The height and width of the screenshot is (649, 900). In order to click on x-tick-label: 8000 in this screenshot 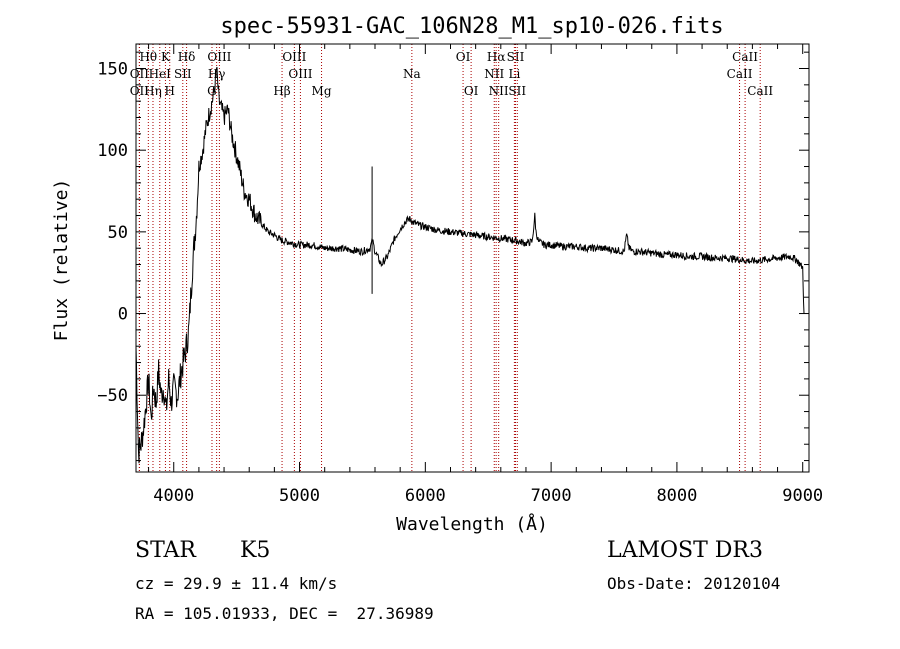, I will do `click(676, 496)`.